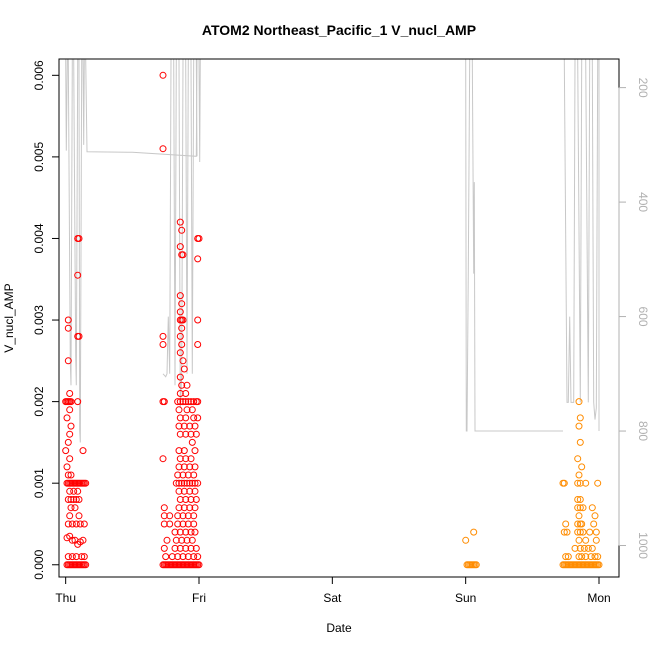  Describe the element at coordinates (39, 75) in the screenshot. I see `y-tick-label: 0.006` at that location.